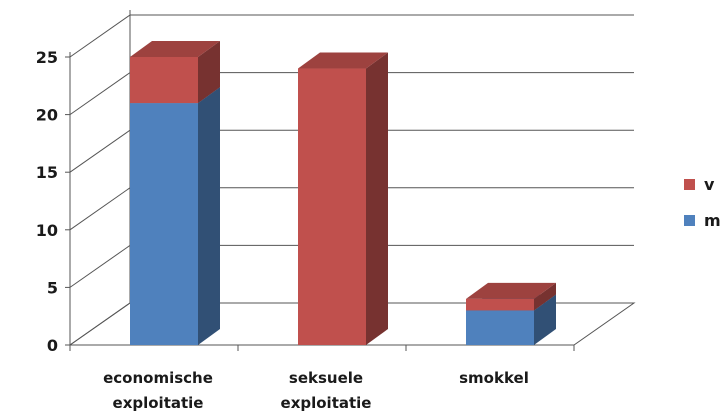 This screenshot has height=420, width=727. I want to click on legend-label-v: v, so click(709, 184).